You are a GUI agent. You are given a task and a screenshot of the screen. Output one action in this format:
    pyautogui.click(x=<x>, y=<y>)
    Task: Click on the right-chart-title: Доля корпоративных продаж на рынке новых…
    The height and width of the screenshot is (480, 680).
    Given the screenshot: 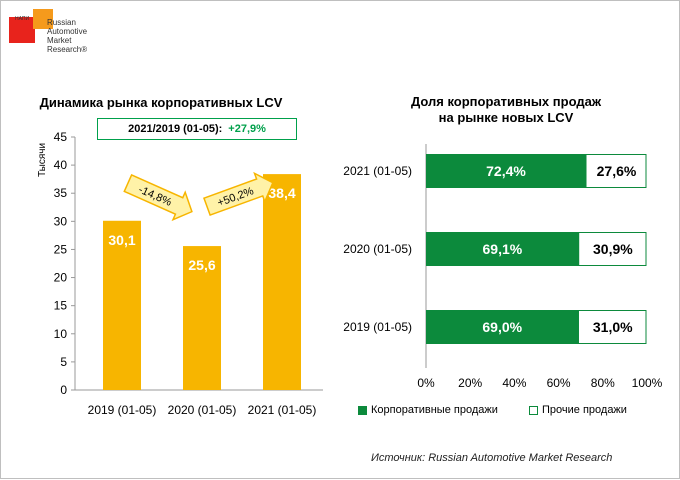 What is the action you would take?
    pyautogui.click(x=506, y=109)
    